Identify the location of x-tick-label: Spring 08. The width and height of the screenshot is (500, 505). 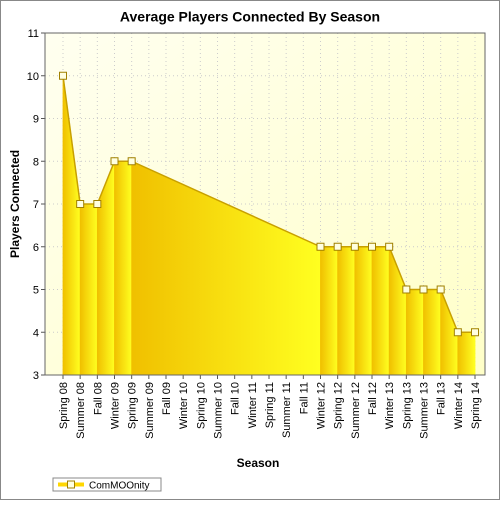
(64, 405).